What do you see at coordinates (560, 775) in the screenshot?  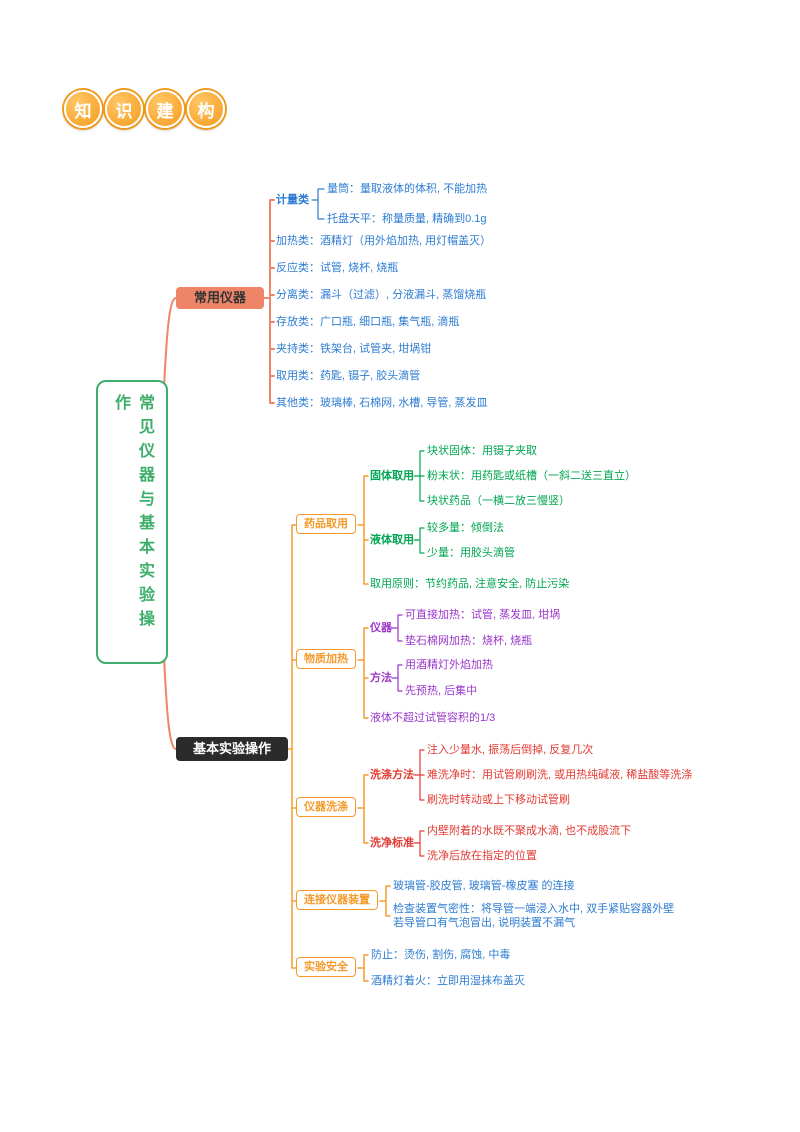 I see `item-wash-step2: 难洗净时：用试管刷刷洗, 或用热纯碱液, 稀盐酸等洗涤` at bounding box center [560, 775].